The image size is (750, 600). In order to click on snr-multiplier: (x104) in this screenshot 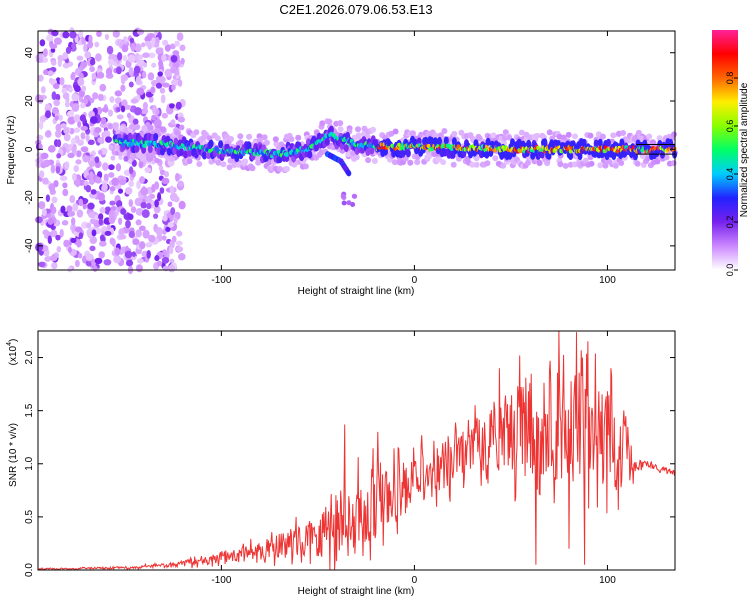, I will do `click(12, 352)`.